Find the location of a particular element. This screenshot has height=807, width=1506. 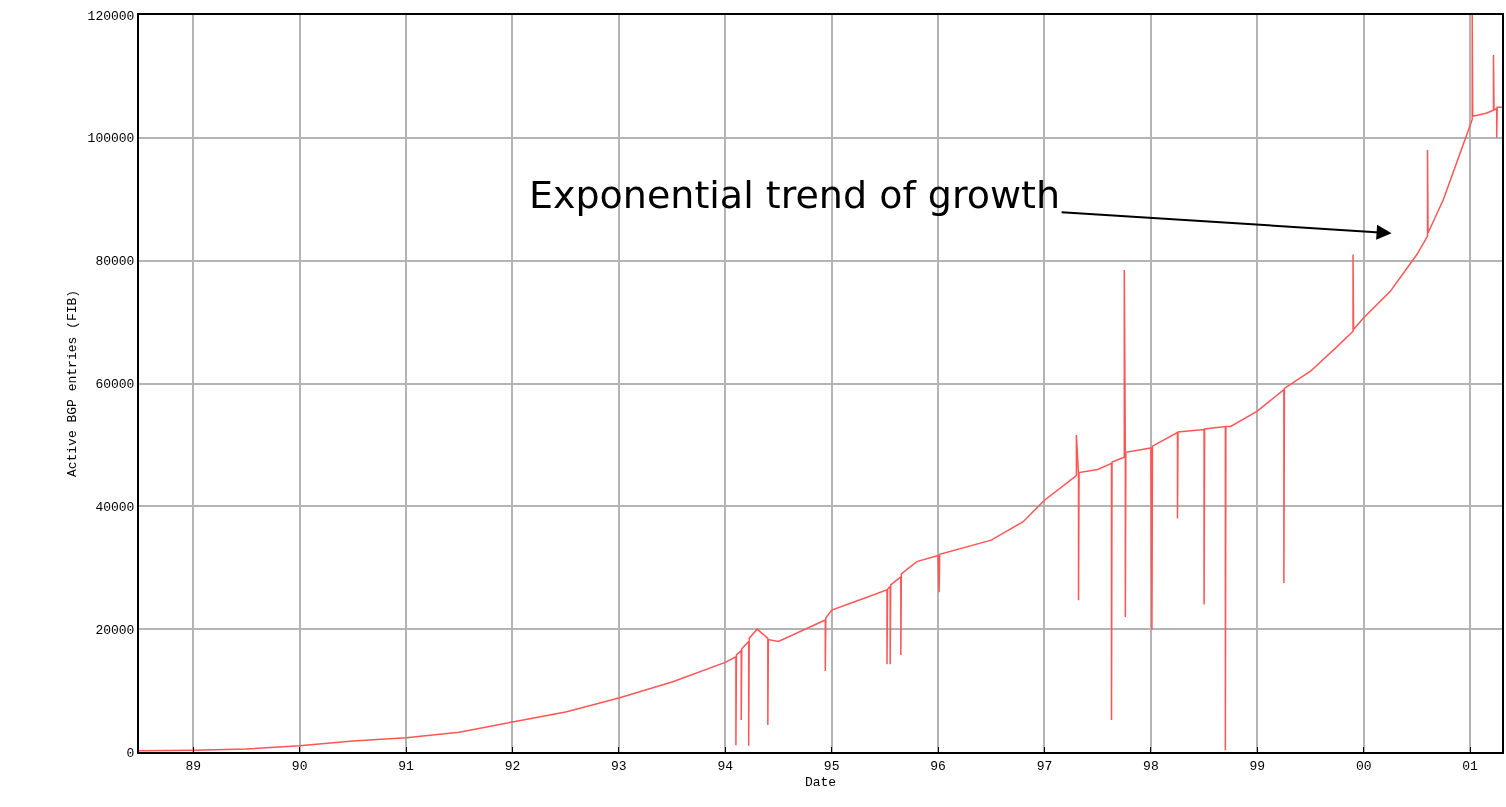

x-tick-label: 93 is located at coordinates (619, 766).